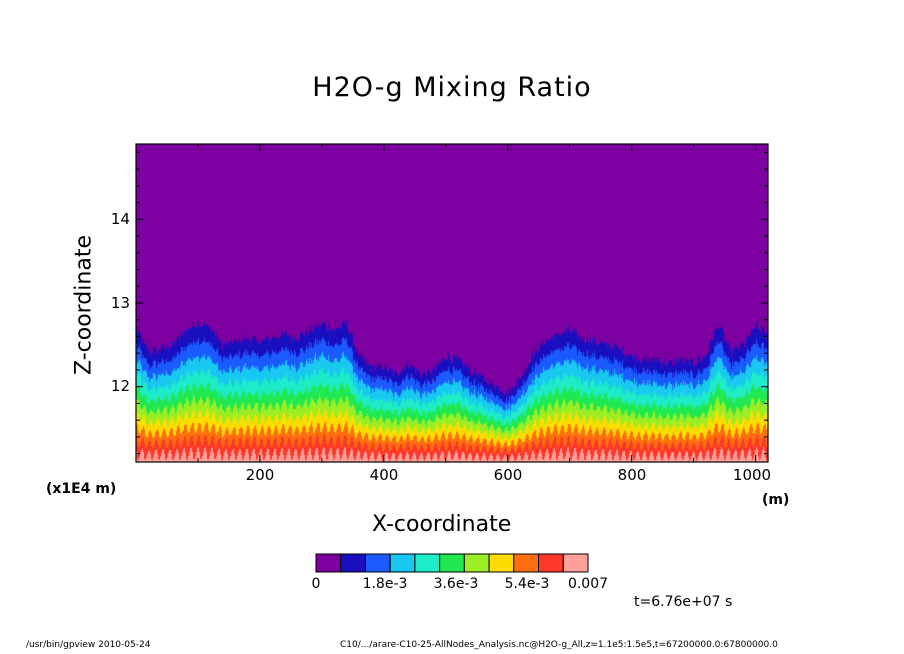 The width and height of the screenshot is (904, 654). What do you see at coordinates (776, 500) in the screenshot?
I see `x-axis-unit: (m)` at bounding box center [776, 500].